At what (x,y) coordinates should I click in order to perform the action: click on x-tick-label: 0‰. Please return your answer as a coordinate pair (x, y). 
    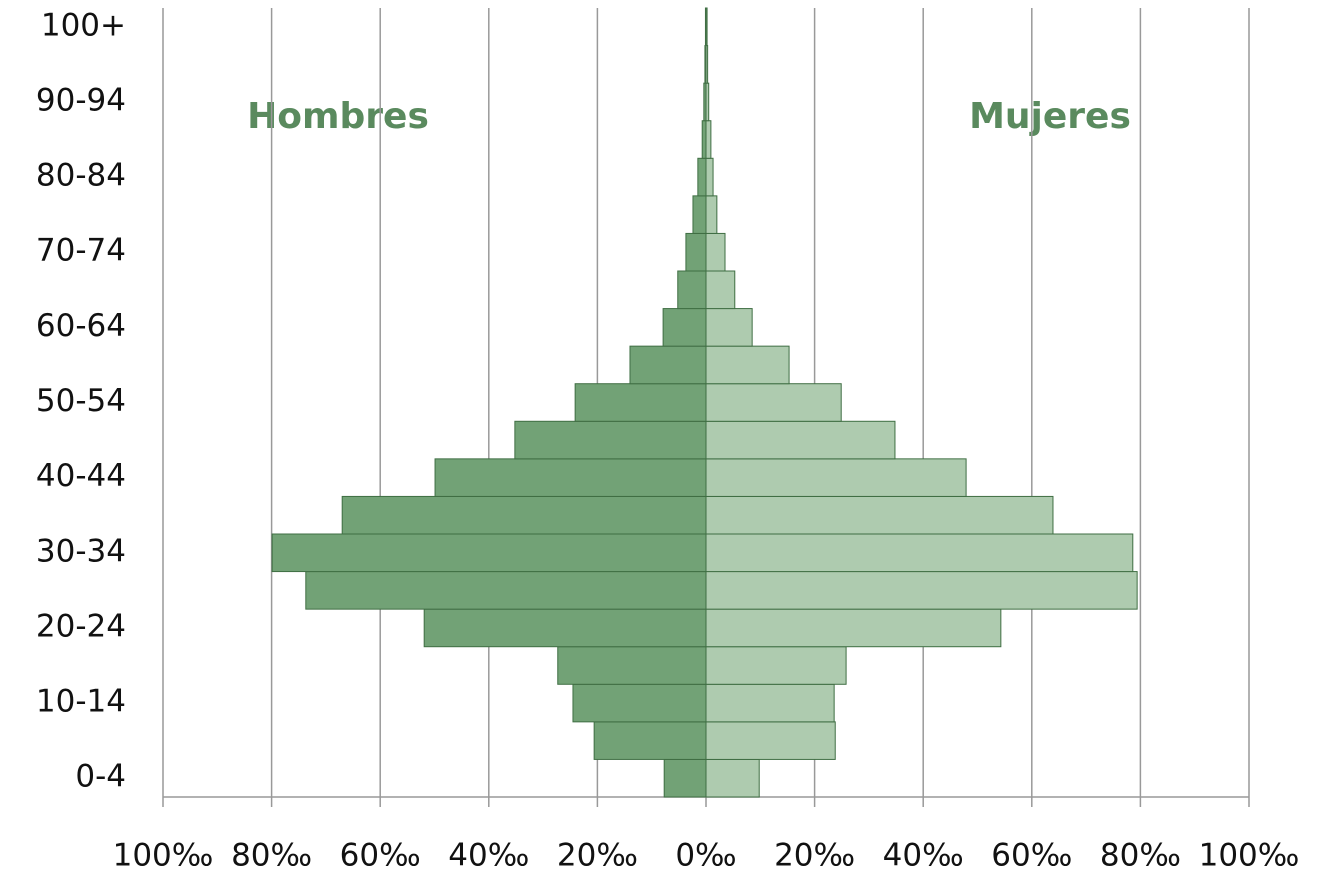
    Looking at the image, I should click on (705, 856).